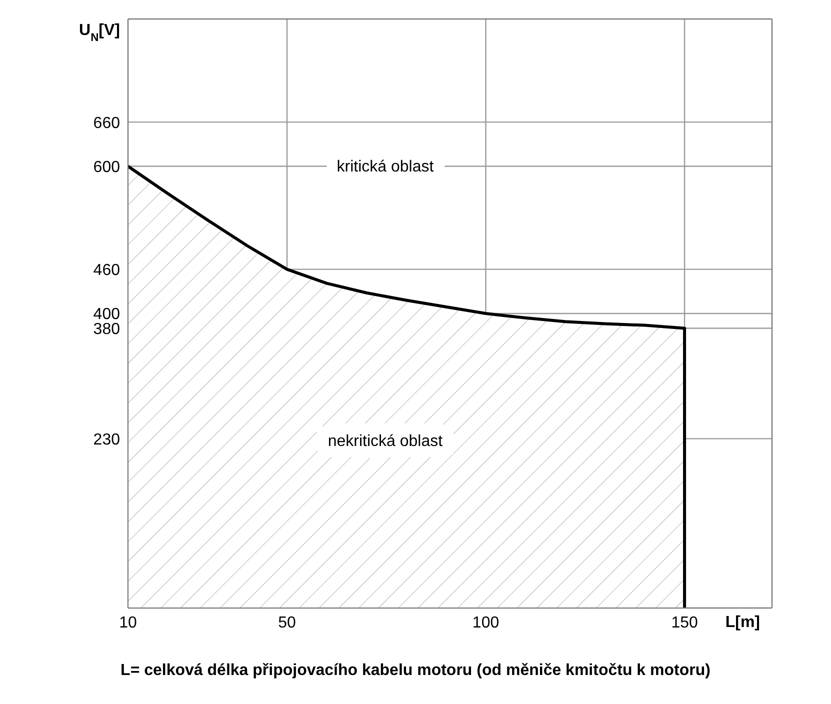 This screenshot has width=831, height=704. Describe the element at coordinates (742, 622) in the screenshot. I see `x-axis-title: L[m]` at that location.